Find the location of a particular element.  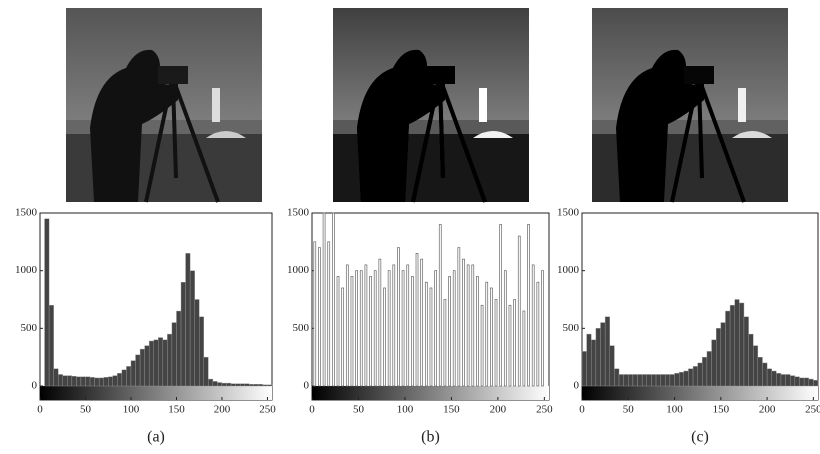

x-tick-label: 100 is located at coordinates (131, 410).